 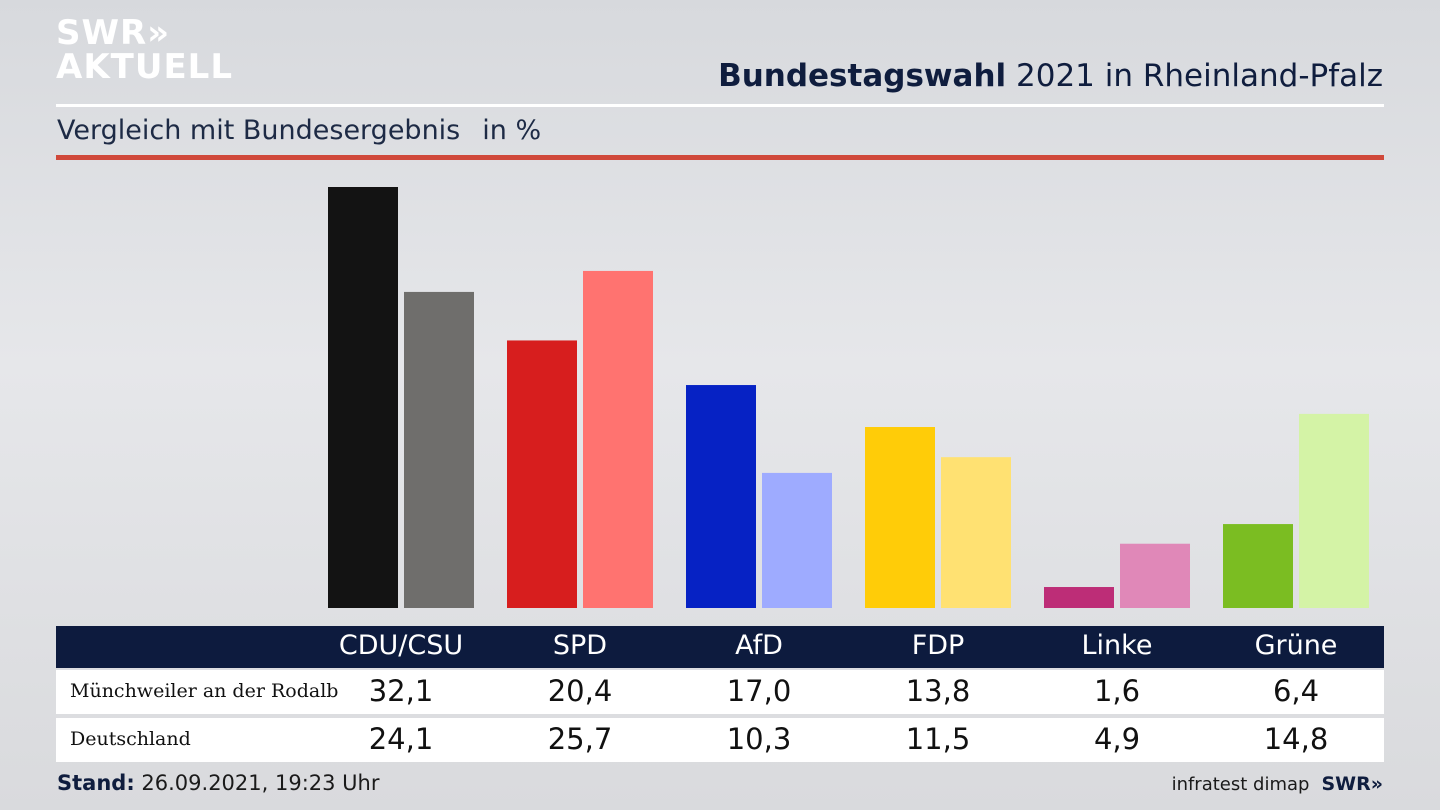 I want to click on bar-grüne-national, so click(x=1334, y=510).